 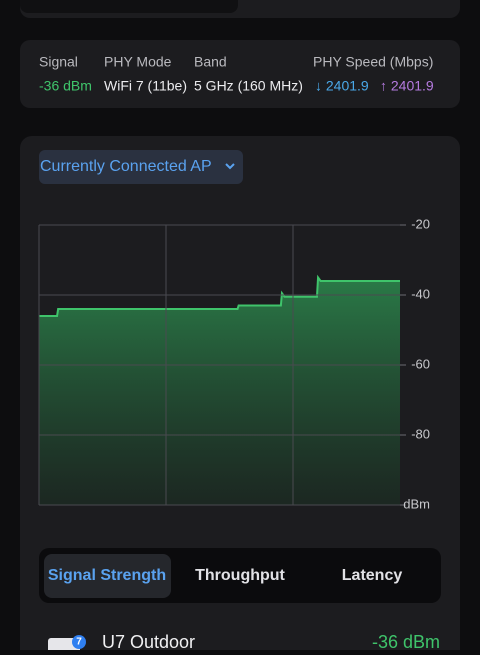 What do you see at coordinates (126, 166) in the screenshot?
I see `dropdown-label: Currently Connected AP` at bounding box center [126, 166].